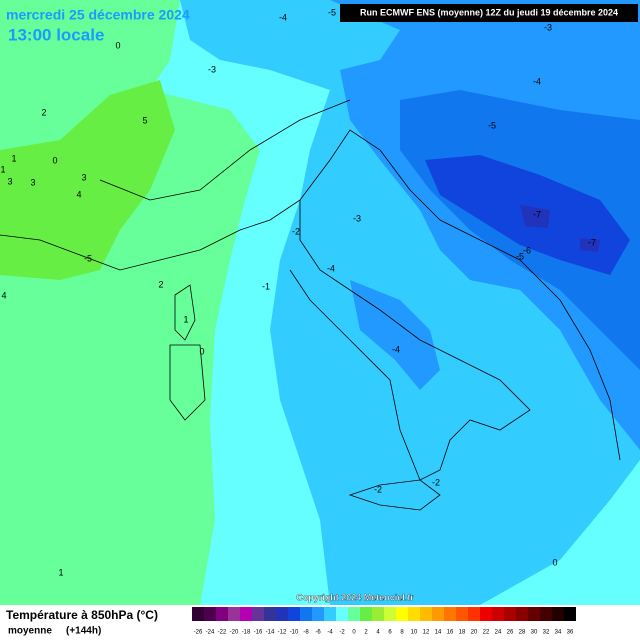  Describe the element at coordinates (282, 633) in the screenshot. I see `scale-label: -12` at that location.